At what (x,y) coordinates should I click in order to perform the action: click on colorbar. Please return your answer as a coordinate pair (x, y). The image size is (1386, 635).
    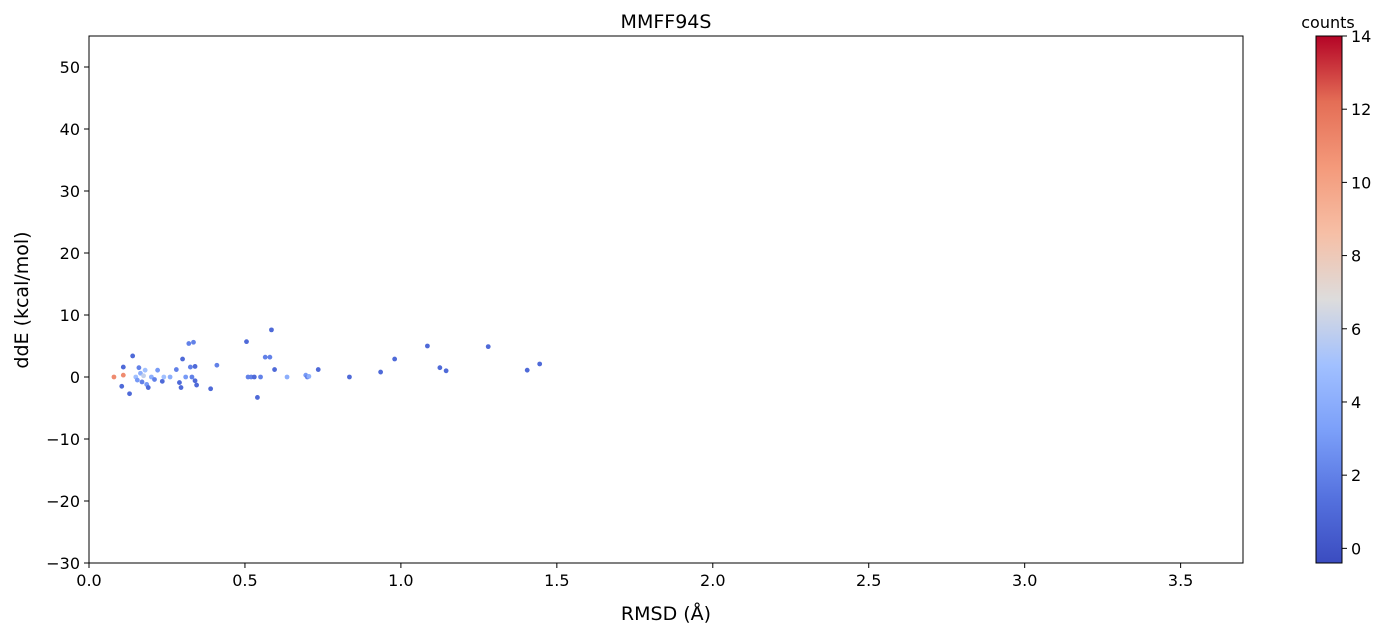
    Looking at the image, I should click on (1329, 299).